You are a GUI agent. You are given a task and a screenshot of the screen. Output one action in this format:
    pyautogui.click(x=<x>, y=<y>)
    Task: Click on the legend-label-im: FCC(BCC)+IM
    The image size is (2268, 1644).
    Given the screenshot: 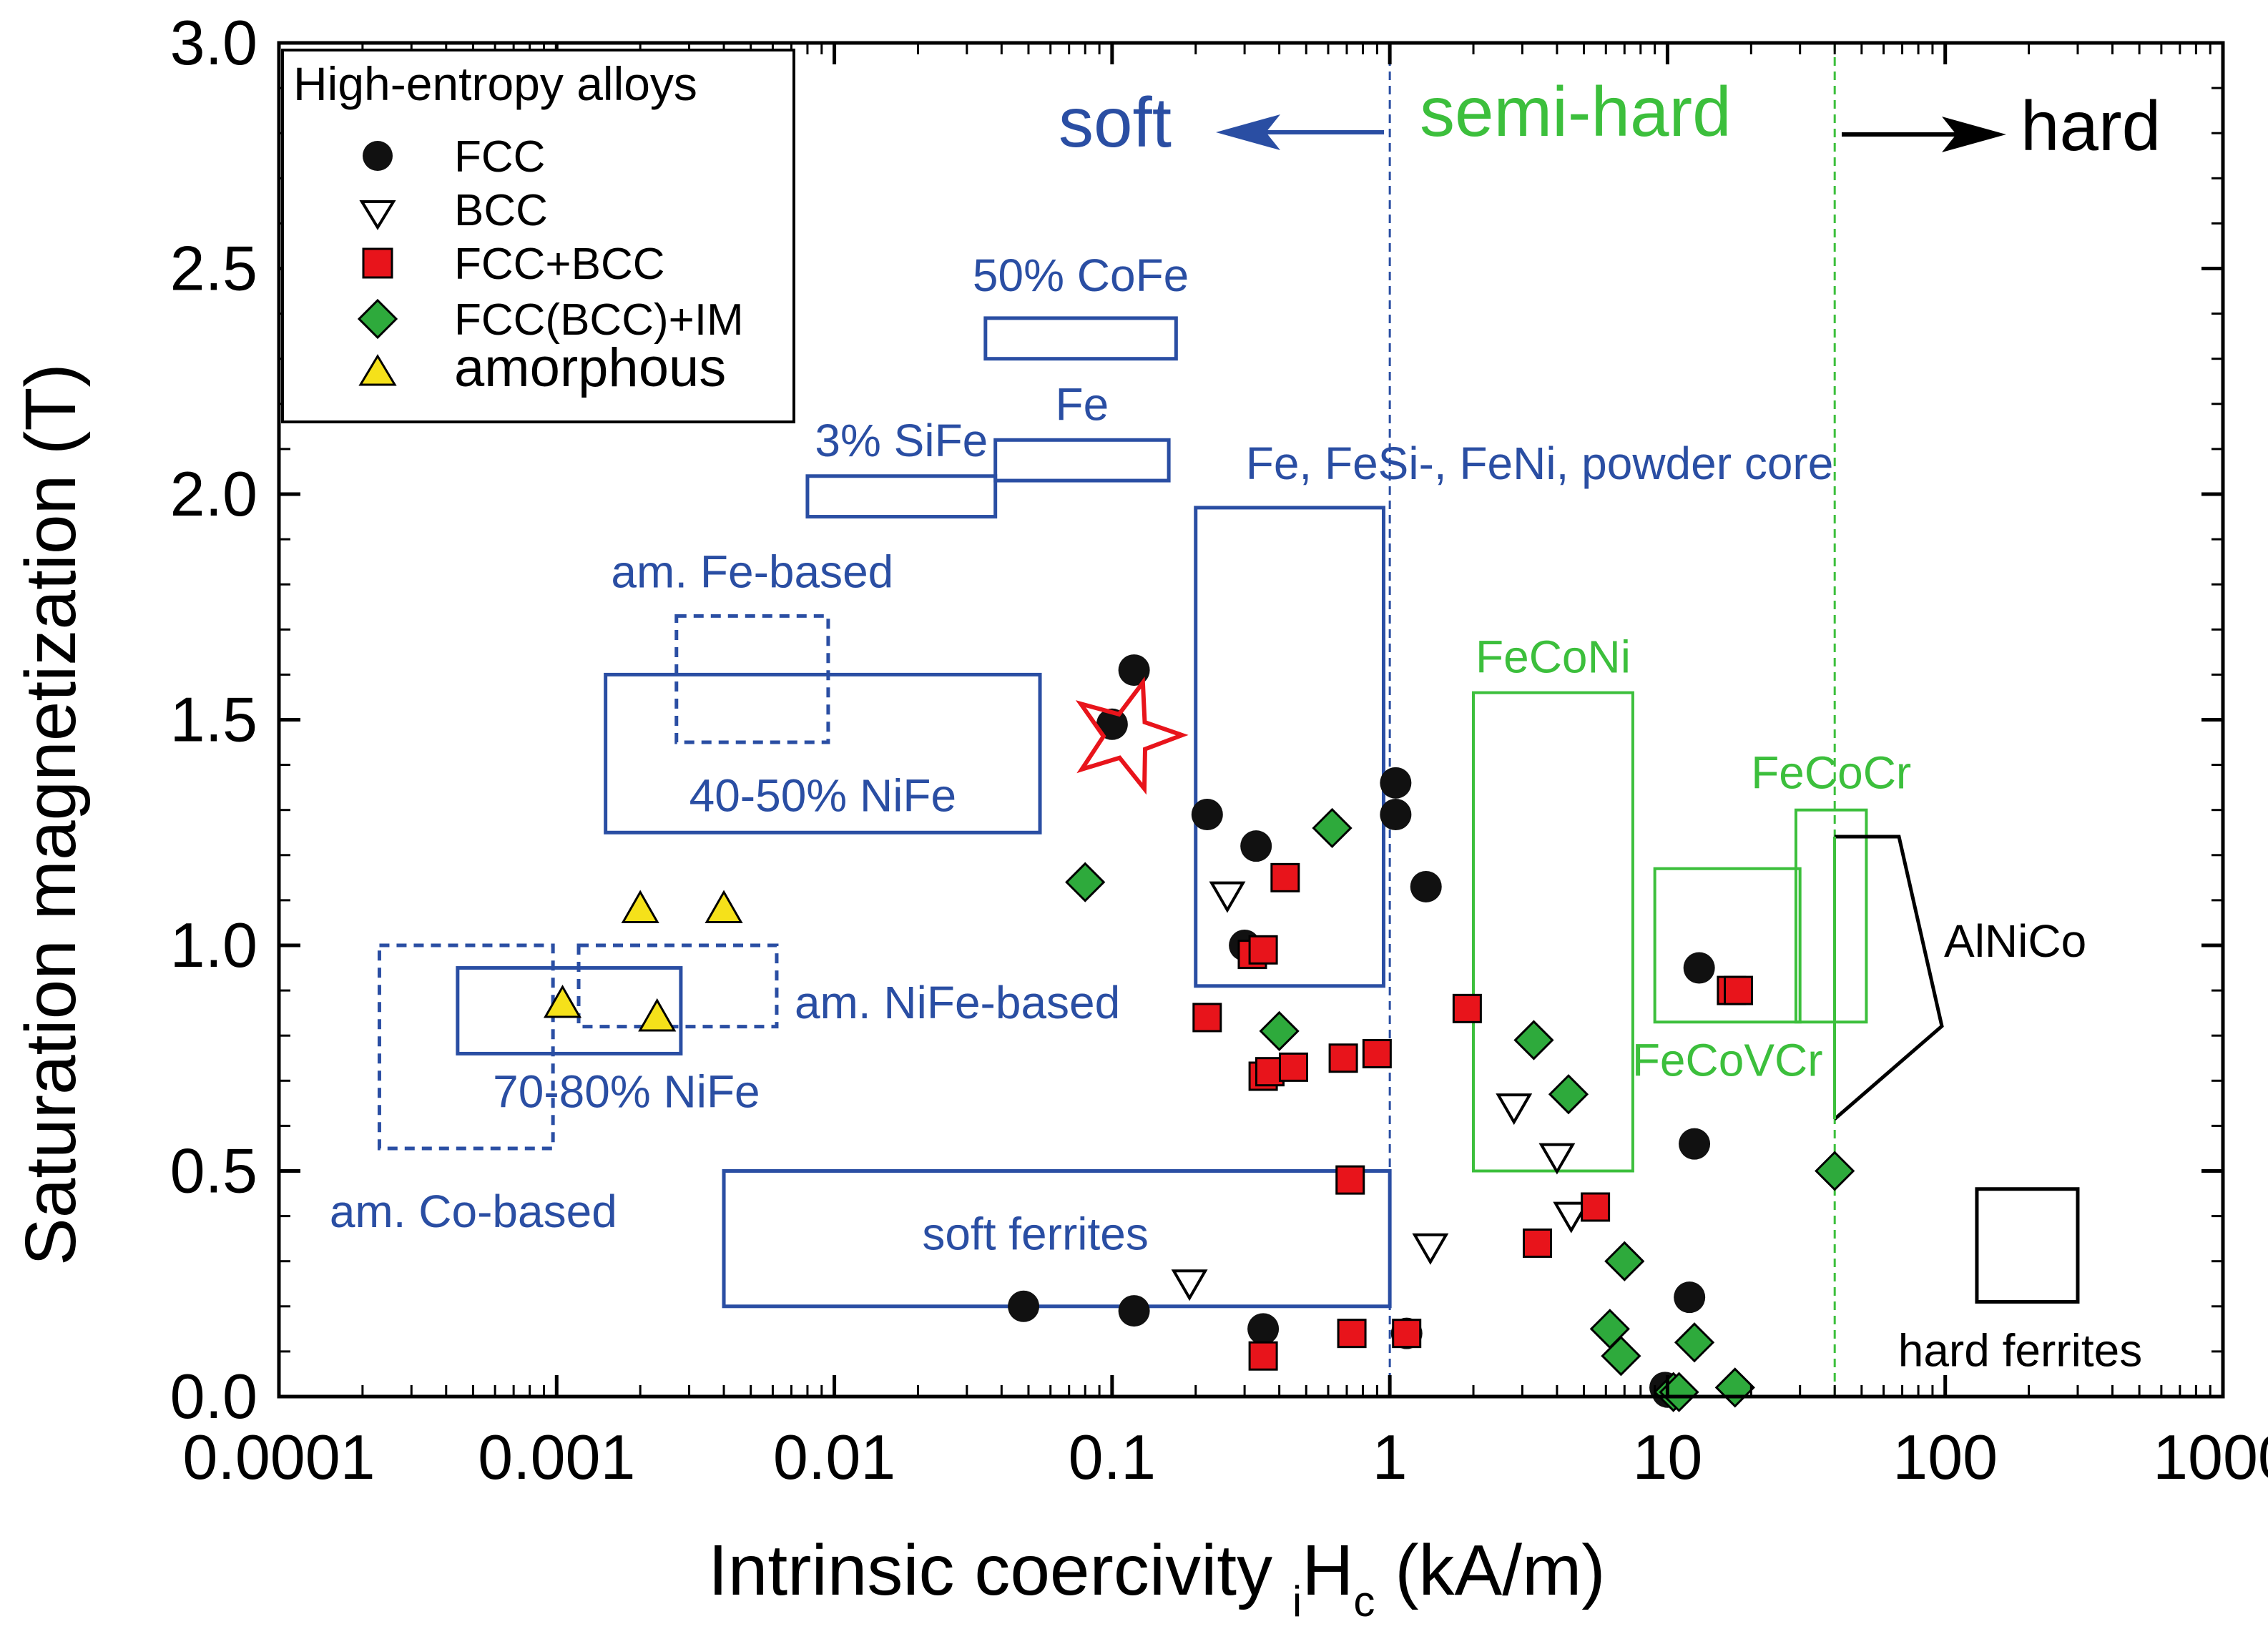 What is the action you would take?
    pyautogui.click(x=599, y=320)
    